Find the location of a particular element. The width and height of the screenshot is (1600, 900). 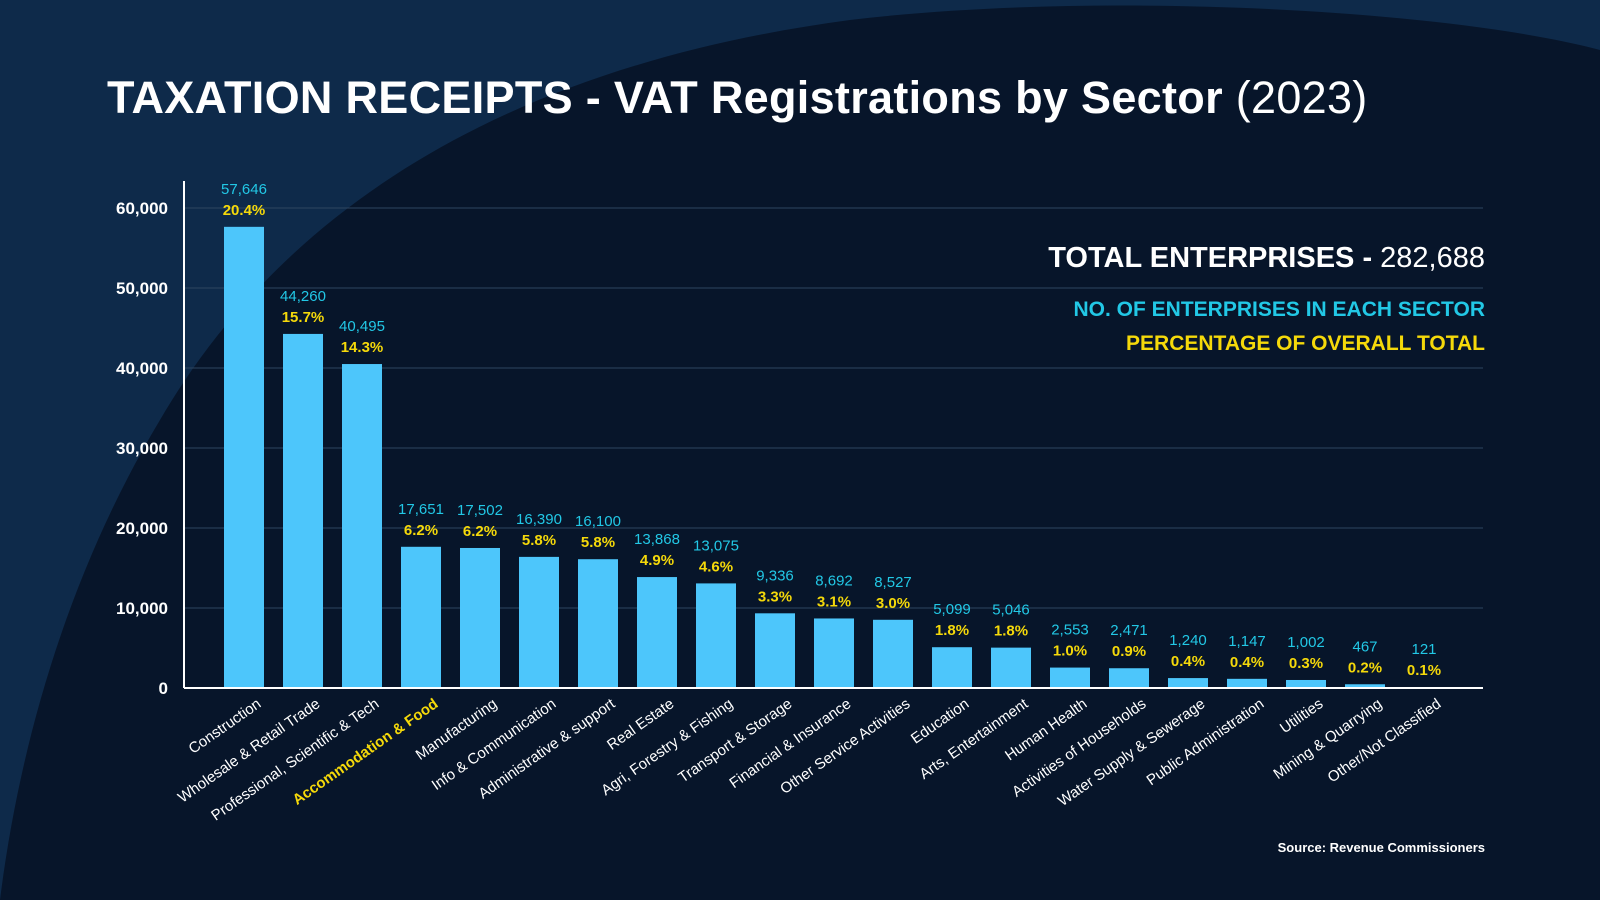

source-note: Source: Revenue Commissioners is located at coordinates (1381, 847).